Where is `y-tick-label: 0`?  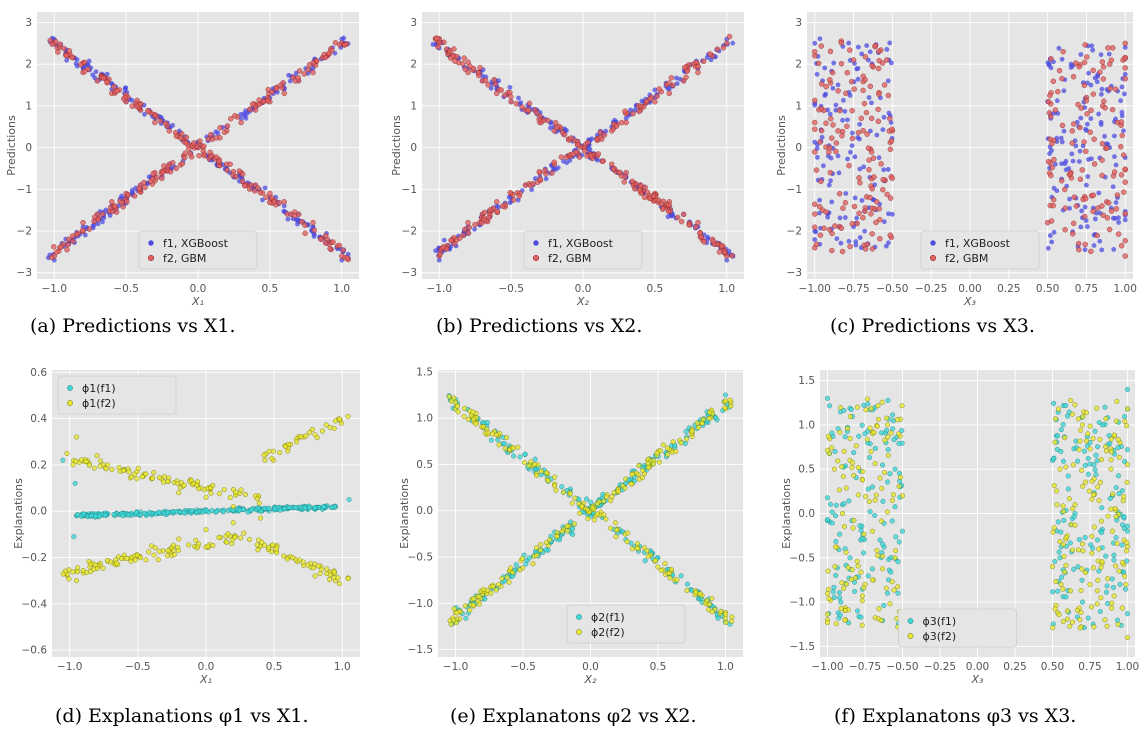
y-tick-label: 0 is located at coordinates (798, 148).